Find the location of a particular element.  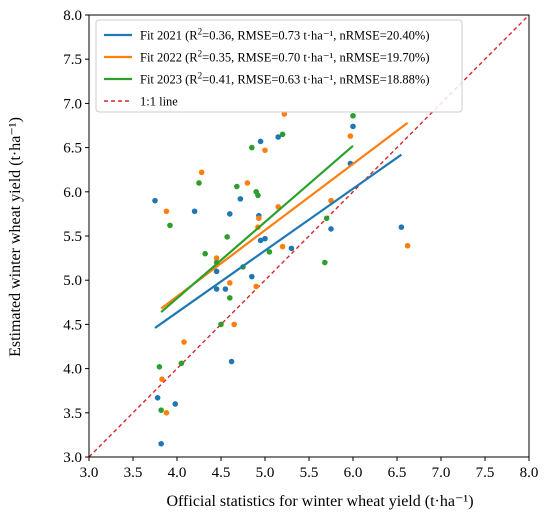

x-tick-label: 5.0 is located at coordinates (265, 473).